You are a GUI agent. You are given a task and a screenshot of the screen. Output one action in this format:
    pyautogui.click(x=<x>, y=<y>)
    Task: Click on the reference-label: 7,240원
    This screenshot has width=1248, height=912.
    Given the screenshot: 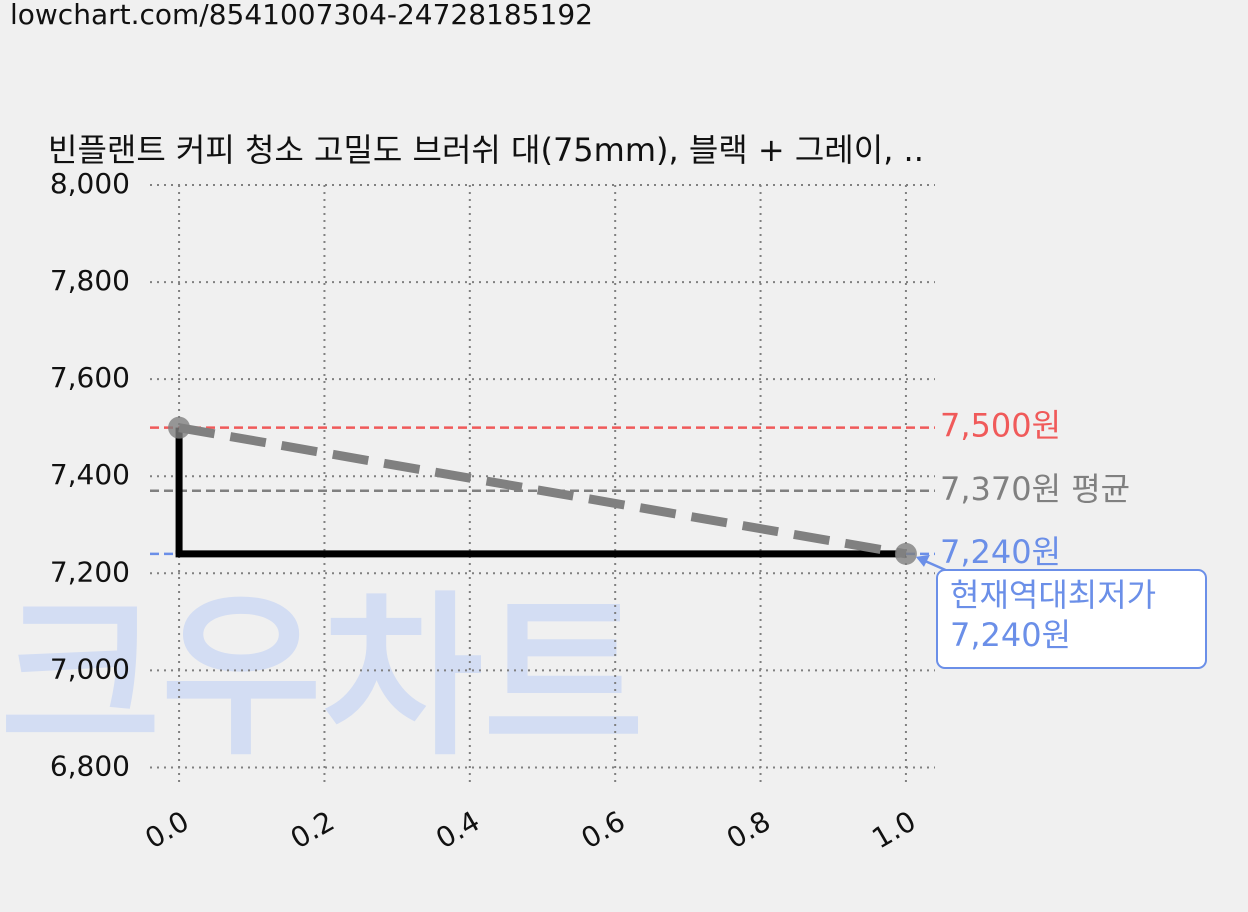 What is the action you would take?
    pyautogui.click(x=1000, y=552)
    